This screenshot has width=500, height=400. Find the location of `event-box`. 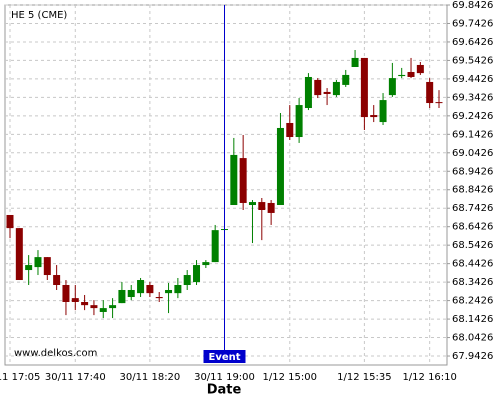

event-box is located at coordinates (224, 356).